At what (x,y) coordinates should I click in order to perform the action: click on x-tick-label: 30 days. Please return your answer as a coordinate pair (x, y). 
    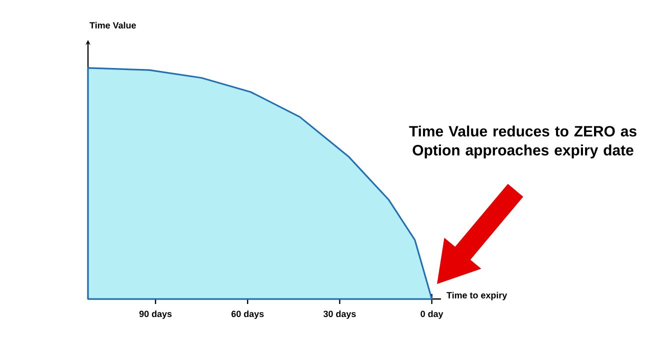
    Looking at the image, I should click on (339, 314).